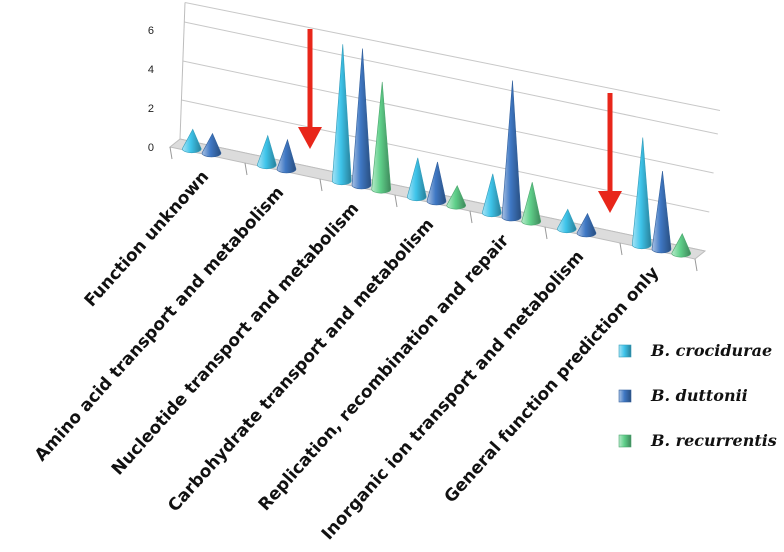  What do you see at coordinates (436, 183) in the screenshot?
I see `cone-b-duttonii-carbohydrate-transport-and-metabolism` at bounding box center [436, 183].